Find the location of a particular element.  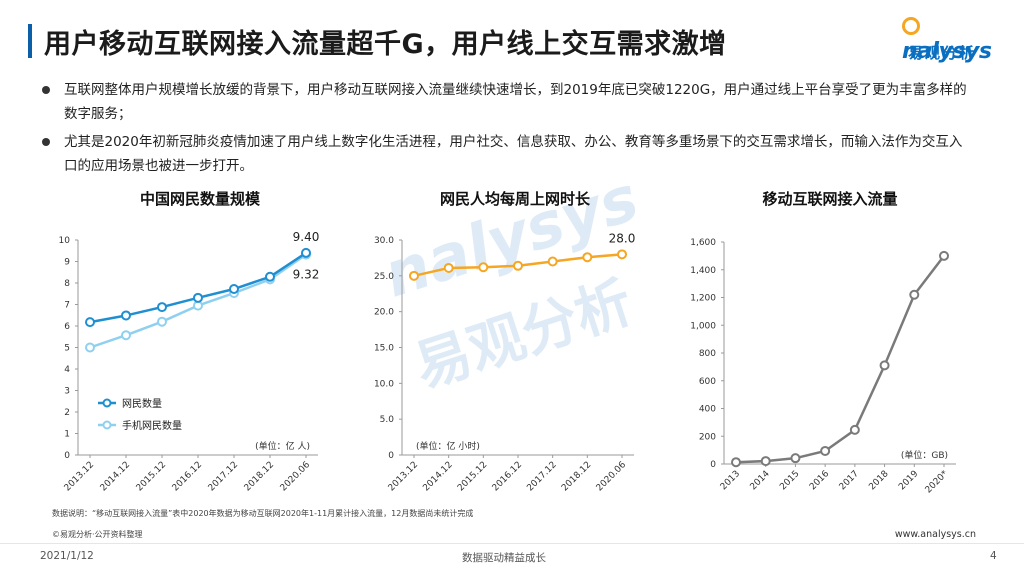

y-tick-label: 7 is located at coordinates (67, 306).